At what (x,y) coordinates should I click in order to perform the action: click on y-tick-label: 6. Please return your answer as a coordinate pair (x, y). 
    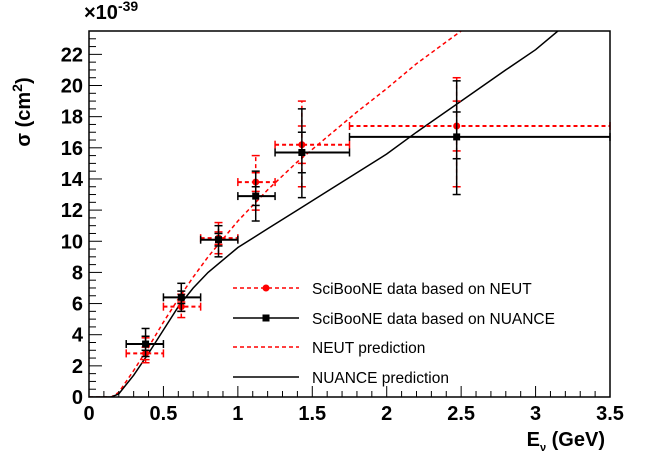
    Looking at the image, I should click on (77, 305).